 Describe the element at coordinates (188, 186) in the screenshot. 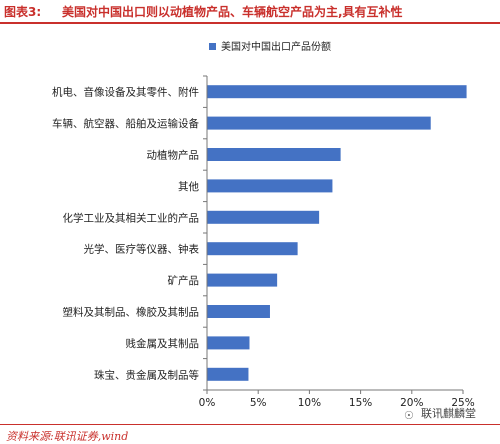

I see `category-label: 其他` at that location.